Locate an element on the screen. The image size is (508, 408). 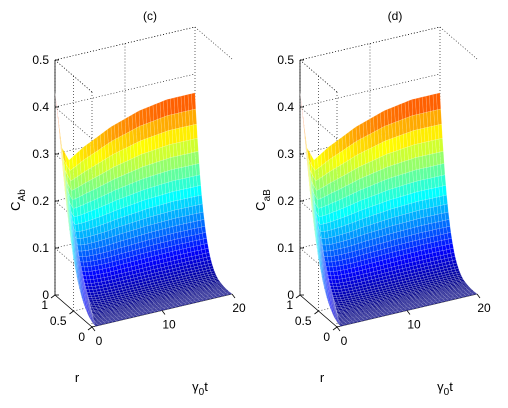
z-axis-label: CaB is located at coordinates (263, 200).